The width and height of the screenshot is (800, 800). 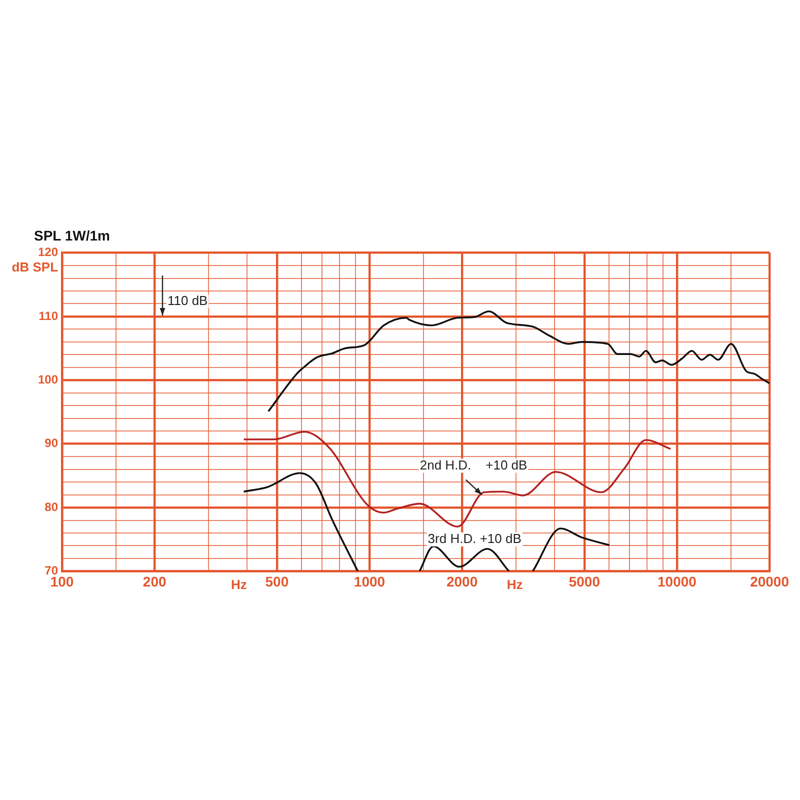 I want to click on annotation: 2nd H.D. +10 dB, so click(x=474, y=464).